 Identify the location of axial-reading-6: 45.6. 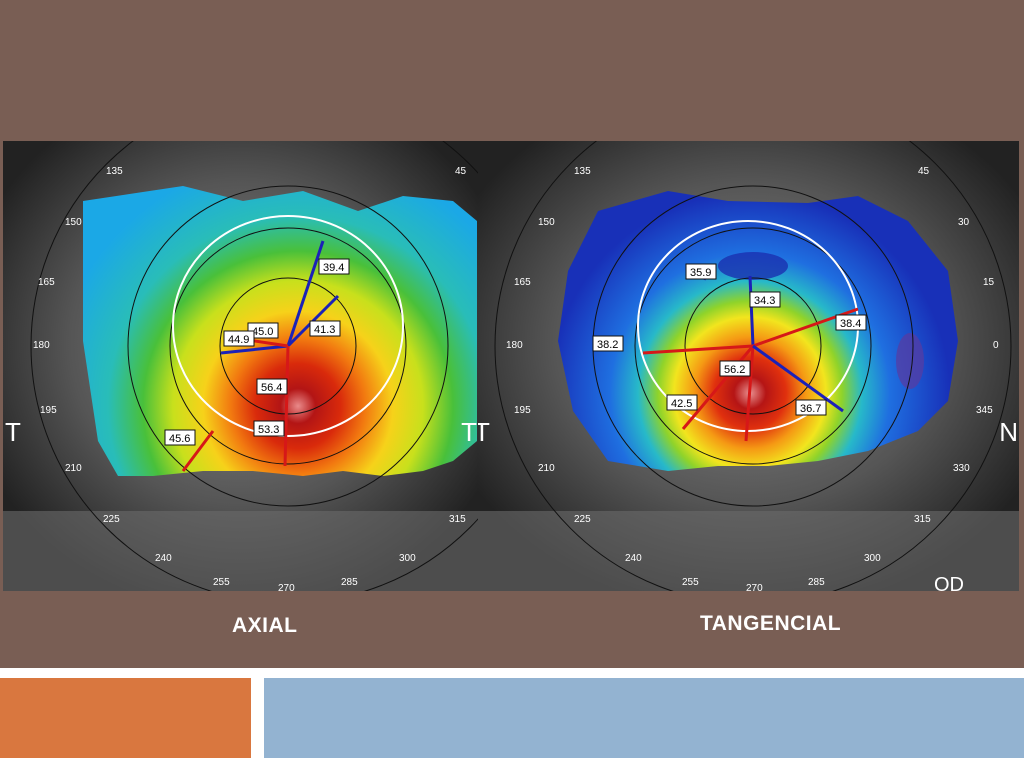
(180, 437).